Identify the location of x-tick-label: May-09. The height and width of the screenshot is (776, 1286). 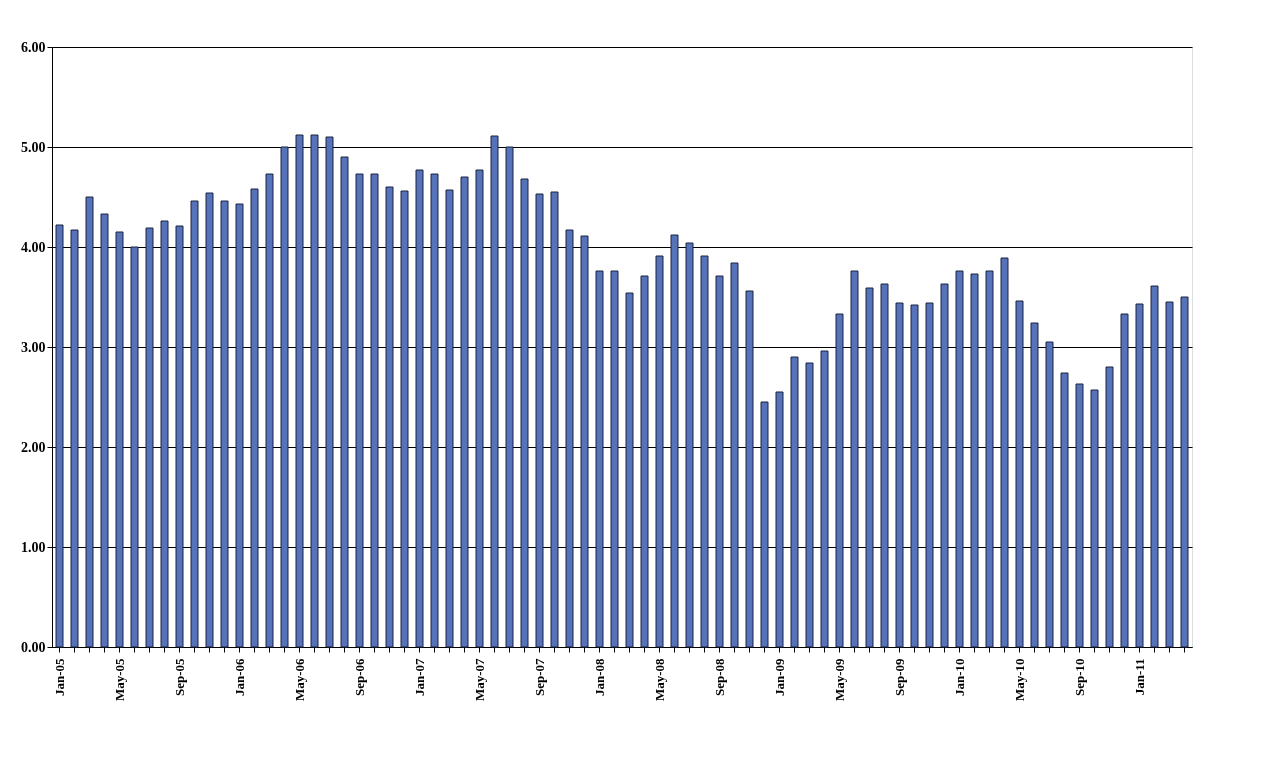
(839, 680).